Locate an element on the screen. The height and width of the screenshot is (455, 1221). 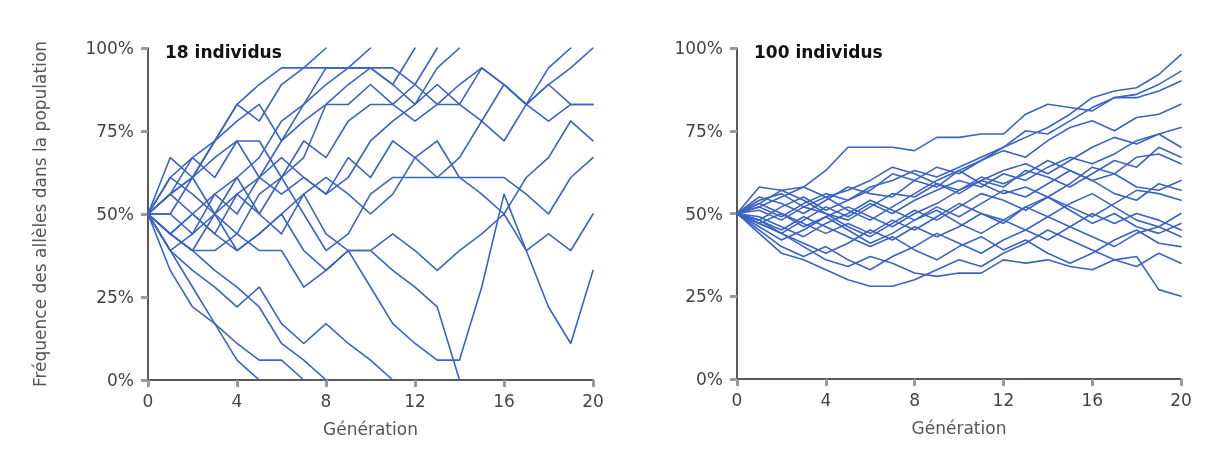
chart-title: 100 individus is located at coordinates (818, 51).